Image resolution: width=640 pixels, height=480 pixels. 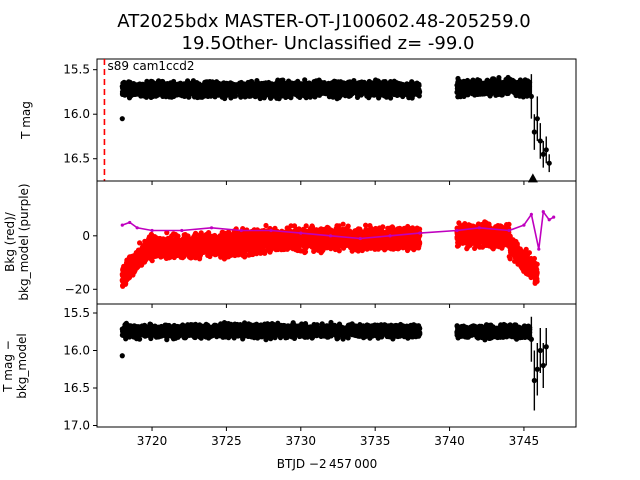 What do you see at coordinates (76, 70) in the screenshot?
I see `top-ytick-label: 15.5` at bounding box center [76, 70].